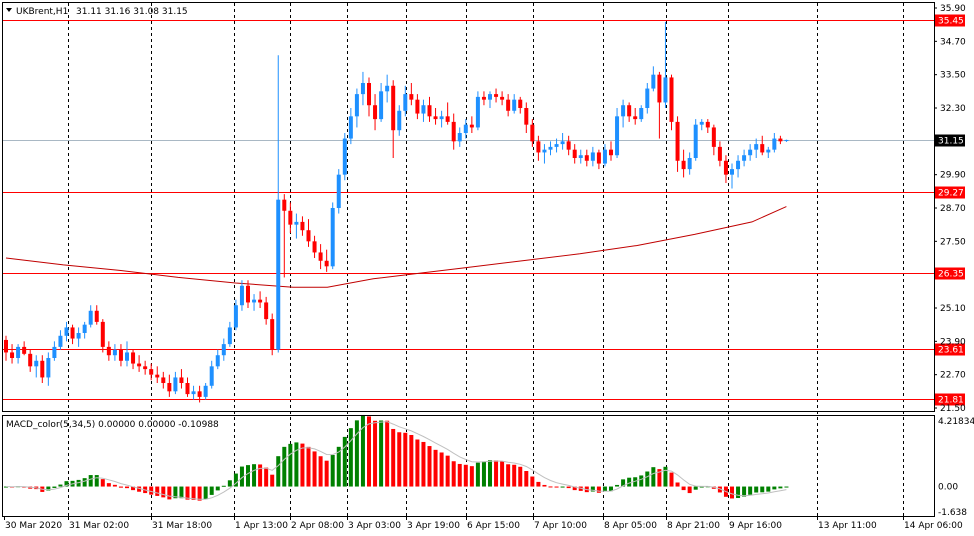 This screenshot has width=974, height=536. What do you see at coordinates (953, 309) in the screenshot?
I see `price-tick-label: 25.10` at bounding box center [953, 309].